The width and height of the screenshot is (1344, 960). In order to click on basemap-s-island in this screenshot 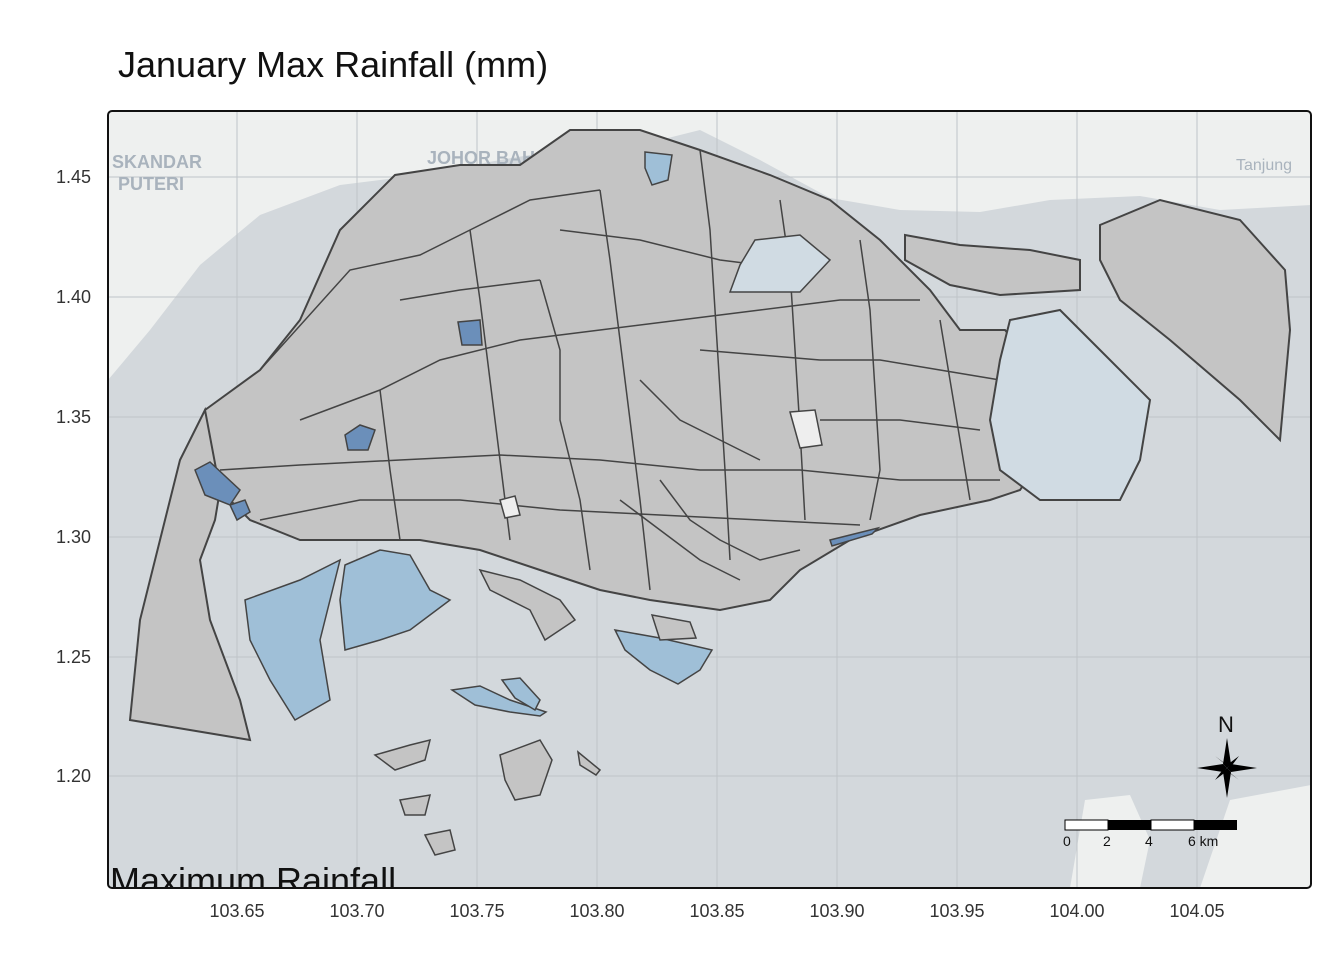, I will do `click(1110, 841)`.